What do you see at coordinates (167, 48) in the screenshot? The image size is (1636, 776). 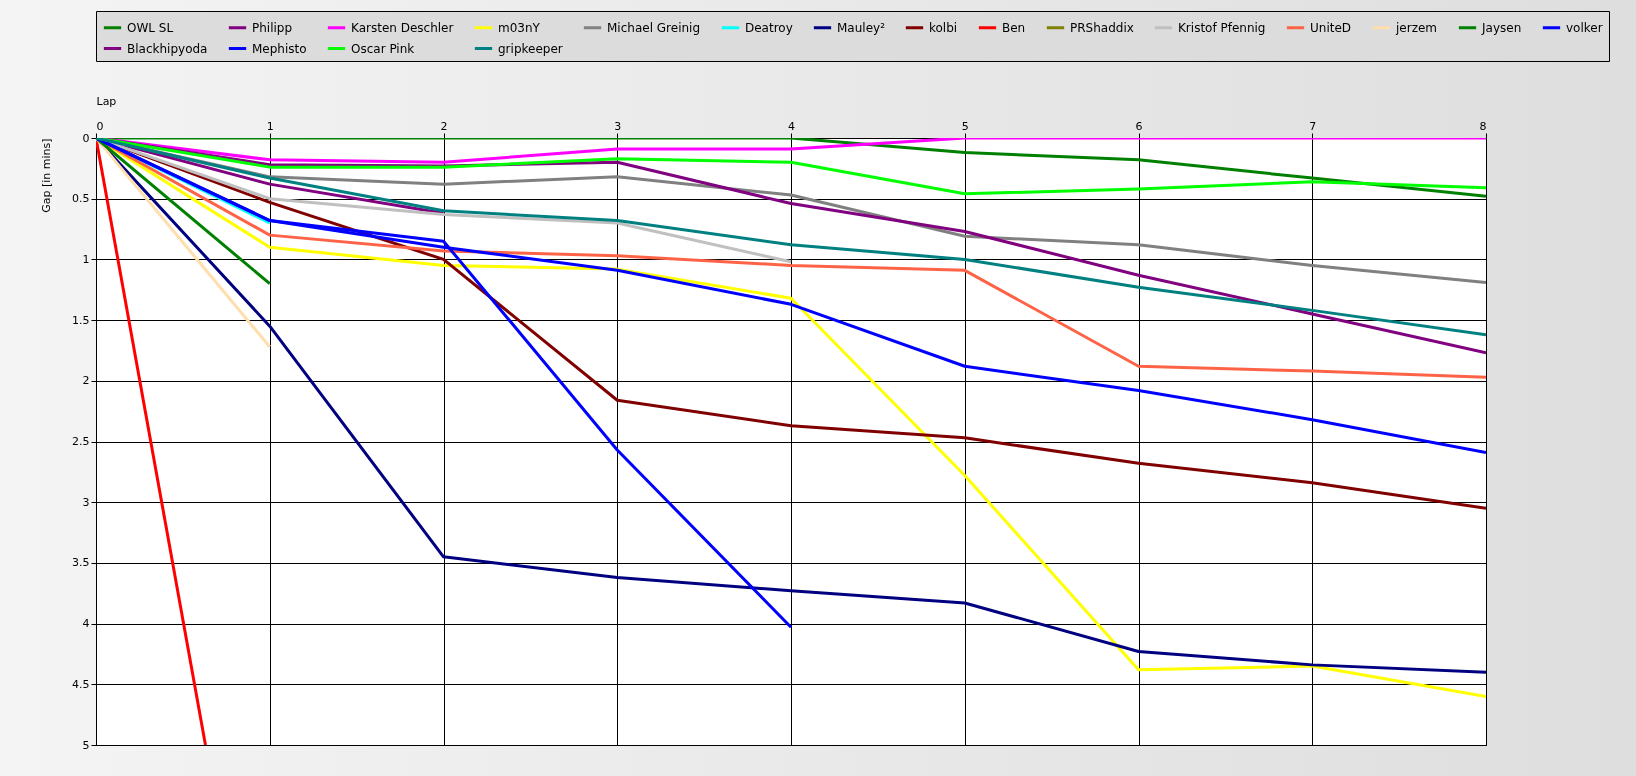 I see `legend-label: Blackhipyoda` at bounding box center [167, 48].